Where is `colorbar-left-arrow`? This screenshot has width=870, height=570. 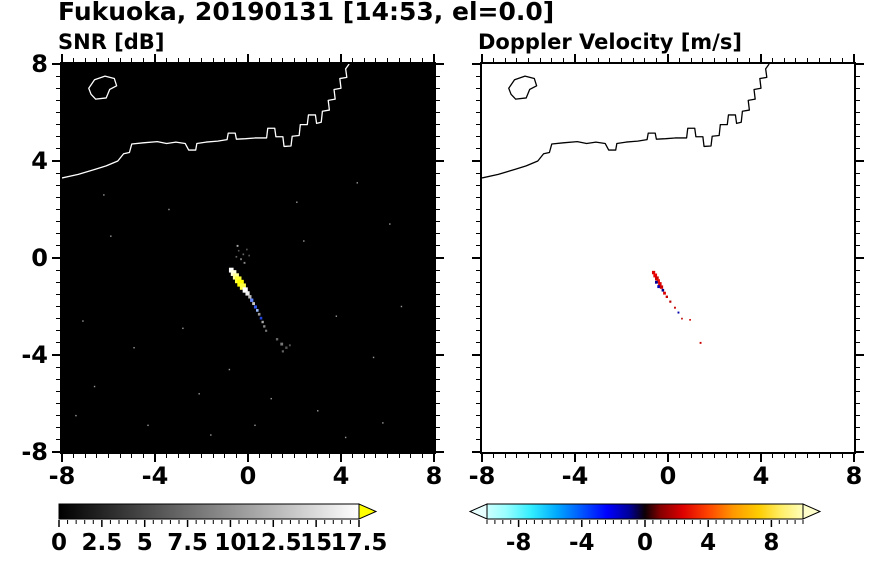
colorbar-left-arrow is located at coordinates (478, 511).